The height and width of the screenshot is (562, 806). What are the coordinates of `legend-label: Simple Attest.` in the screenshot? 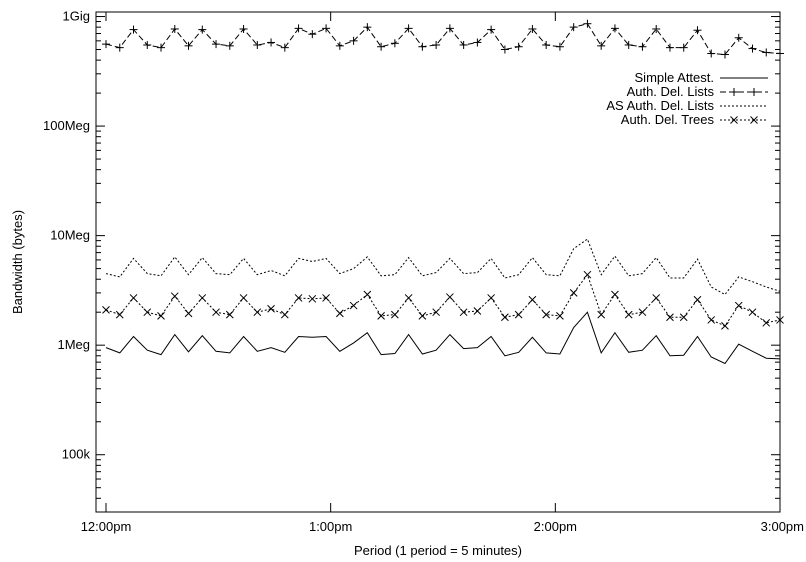 It's located at (674, 77).